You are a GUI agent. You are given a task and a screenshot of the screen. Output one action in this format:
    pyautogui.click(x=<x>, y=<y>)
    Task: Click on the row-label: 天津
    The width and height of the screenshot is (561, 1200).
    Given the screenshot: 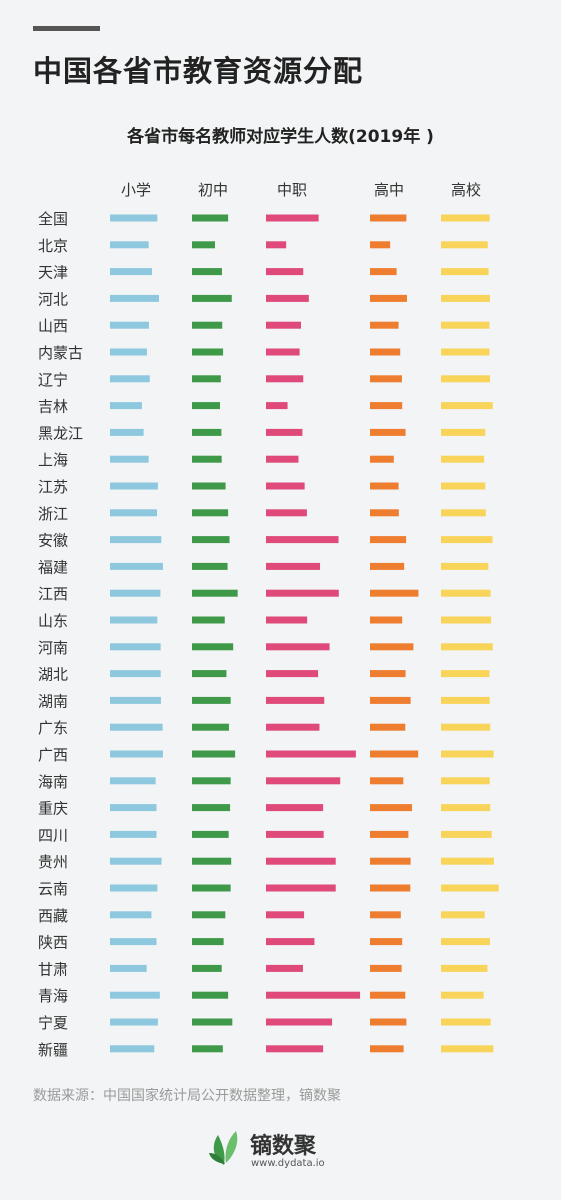 What is the action you would take?
    pyautogui.click(x=53, y=273)
    